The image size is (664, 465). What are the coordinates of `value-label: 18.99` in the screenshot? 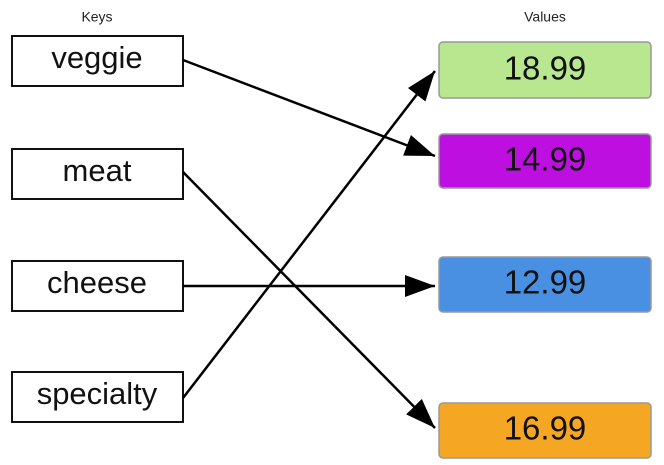 It's located at (545, 68).